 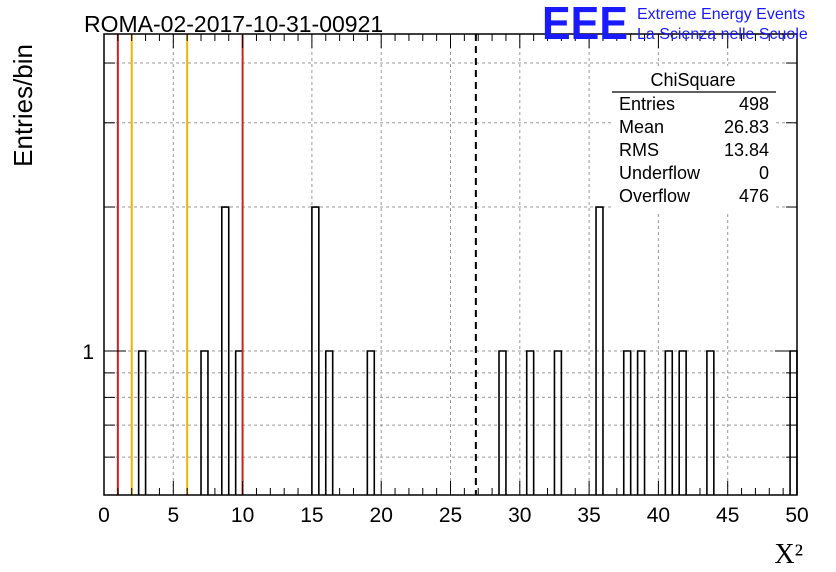 I want to click on x-tick-label: 50, so click(x=796, y=515).